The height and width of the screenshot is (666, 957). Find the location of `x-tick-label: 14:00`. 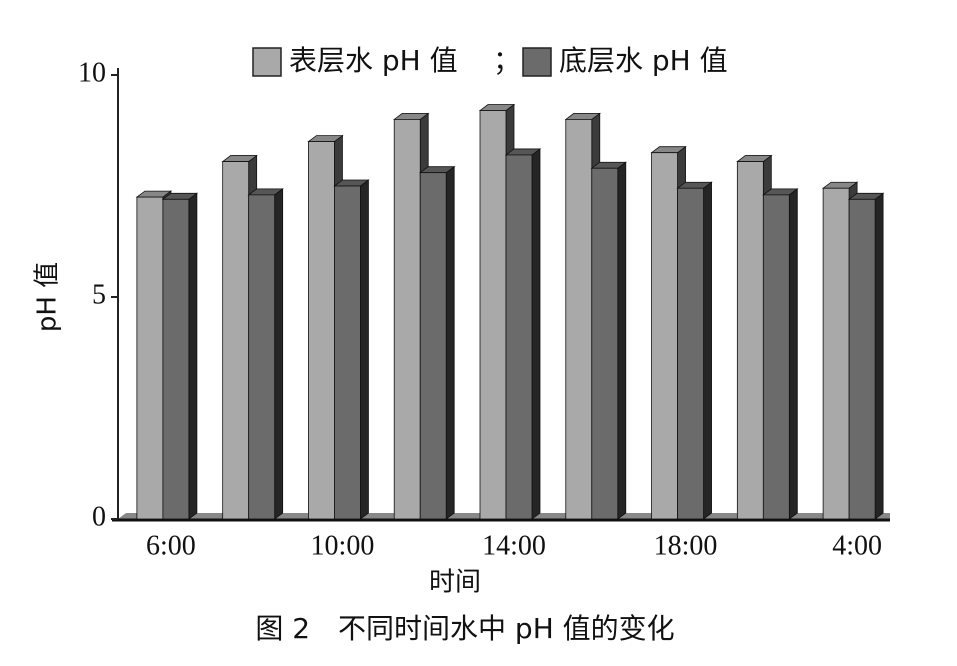

x-tick-label: 14:00 is located at coordinates (514, 545).